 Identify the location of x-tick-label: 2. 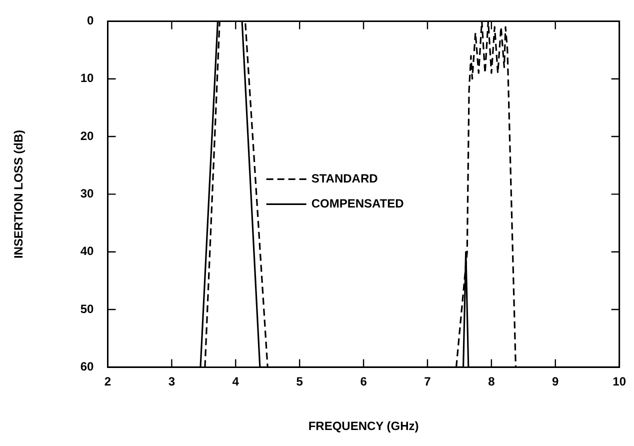
(108, 381).